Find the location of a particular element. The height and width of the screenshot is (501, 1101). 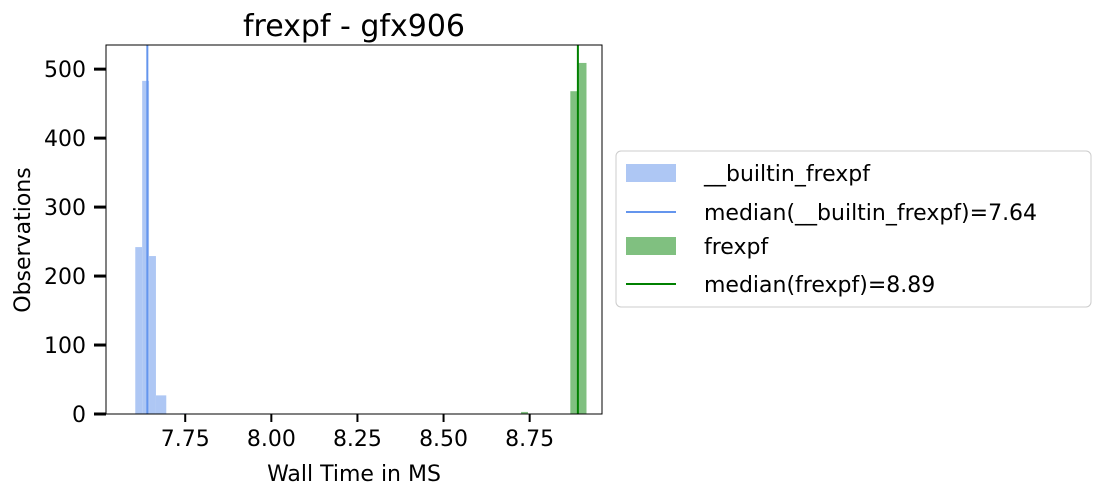

legend-swatch-builtin-frexpf is located at coordinates (651, 173).